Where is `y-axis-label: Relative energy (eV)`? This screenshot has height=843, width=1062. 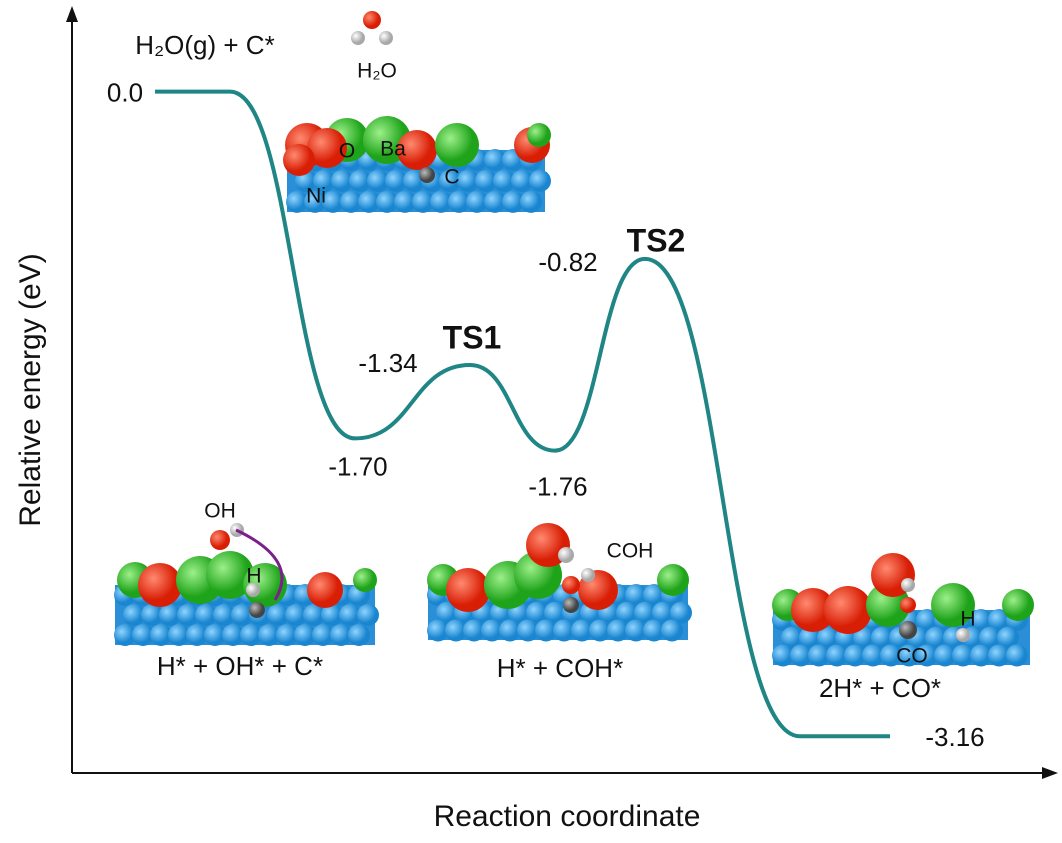
y-axis-label: Relative energy (eV) is located at coordinates (30, 389).